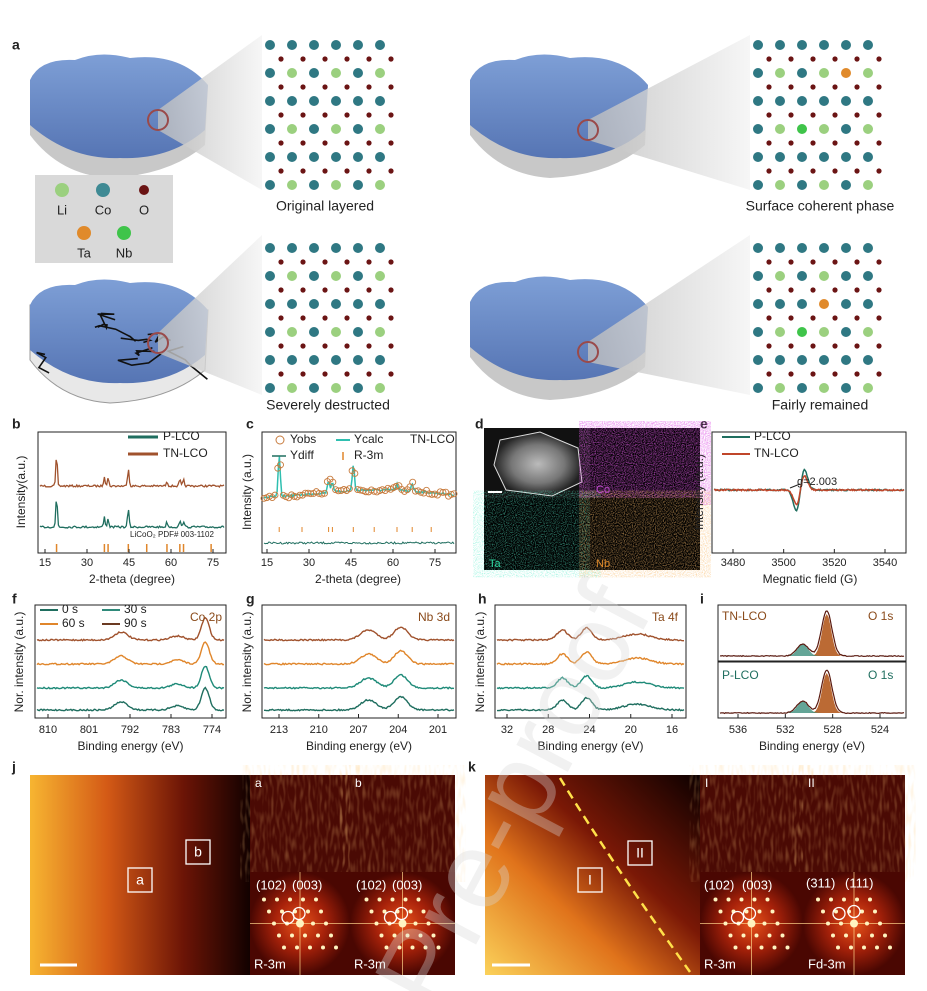 The image size is (927, 991). What do you see at coordinates (885, 563) in the screenshot?
I see `x-tick-label: 3540` at bounding box center [885, 563].